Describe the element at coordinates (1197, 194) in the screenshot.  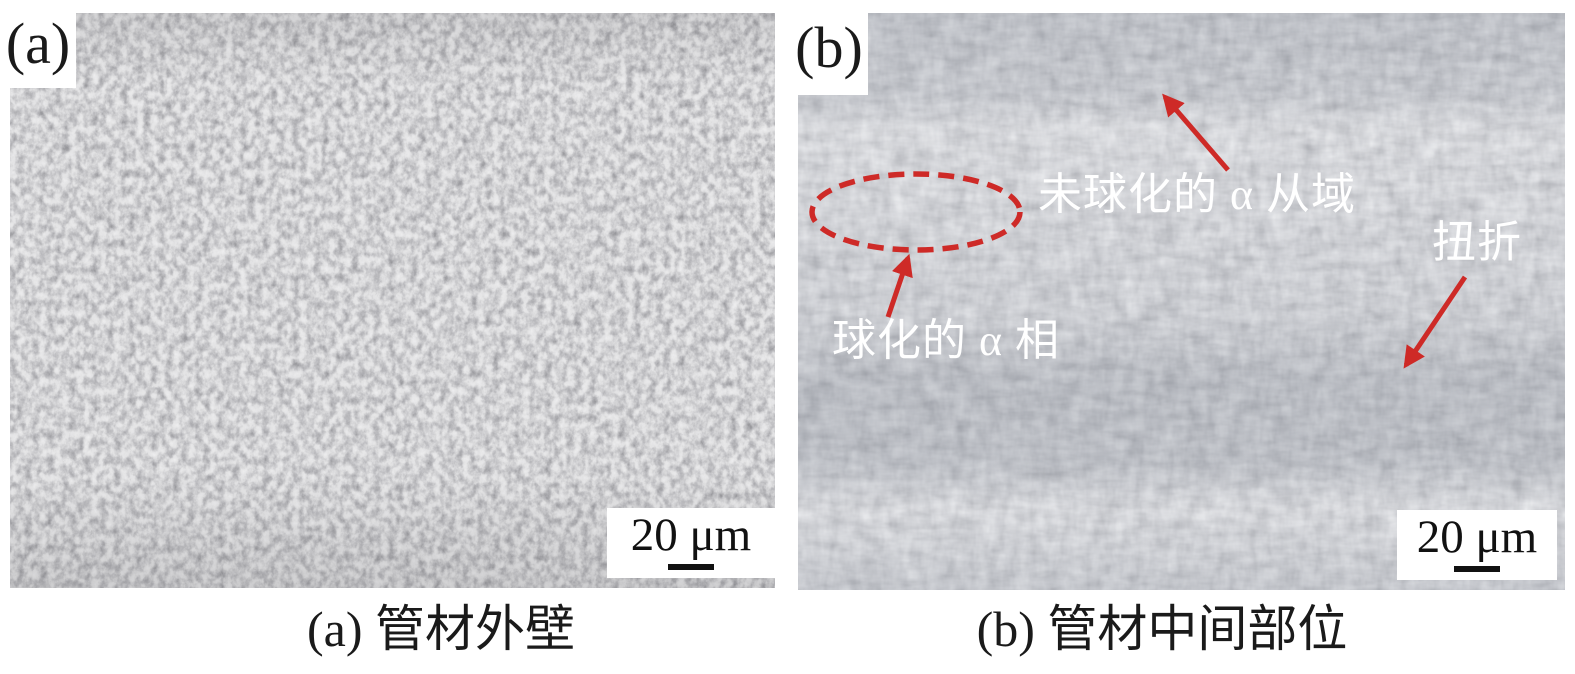
I see `annotation-unspheroidized-alpha-colony: 未球化的 α 从域` at that location.